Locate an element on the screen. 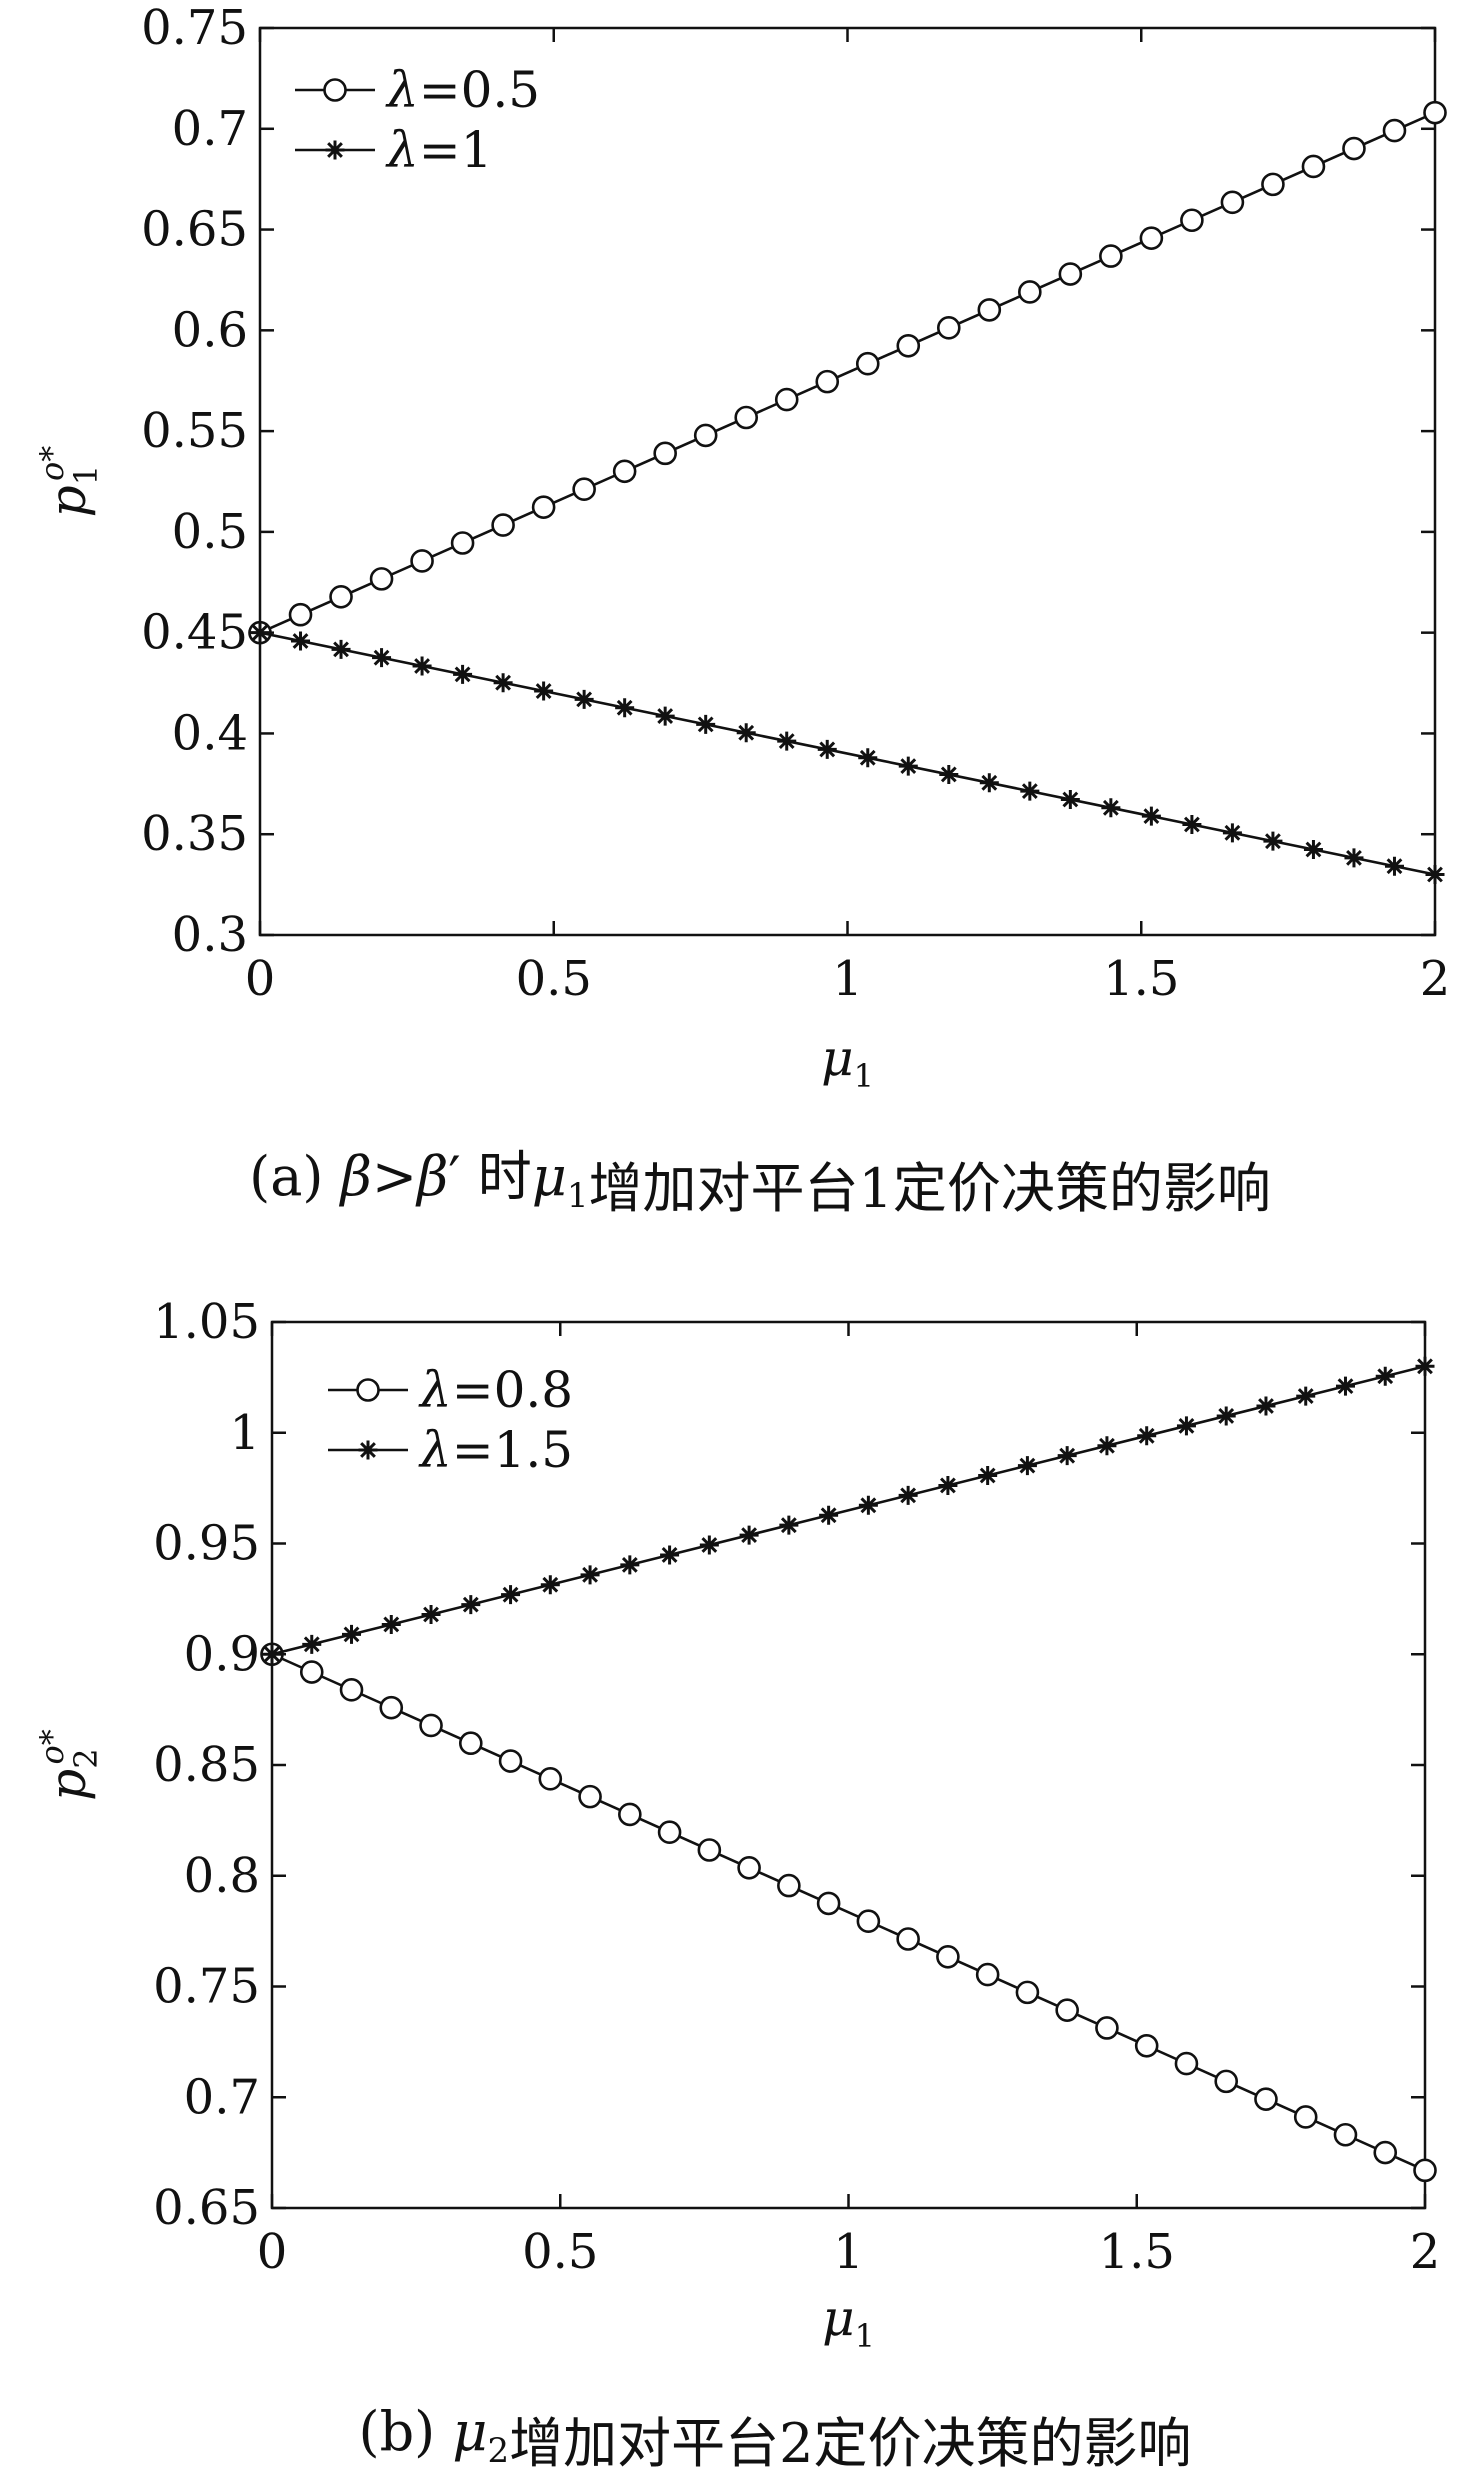 The width and height of the screenshot is (1457, 2486). series-asterisk is located at coordinates (848, 1510).